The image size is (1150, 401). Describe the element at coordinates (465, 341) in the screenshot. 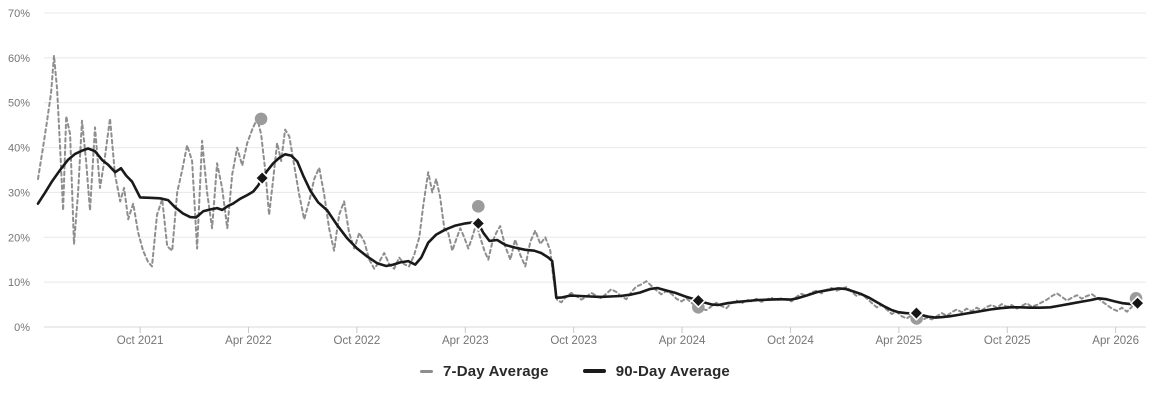

I see `x-tick-label: Apr 2023` at that location.